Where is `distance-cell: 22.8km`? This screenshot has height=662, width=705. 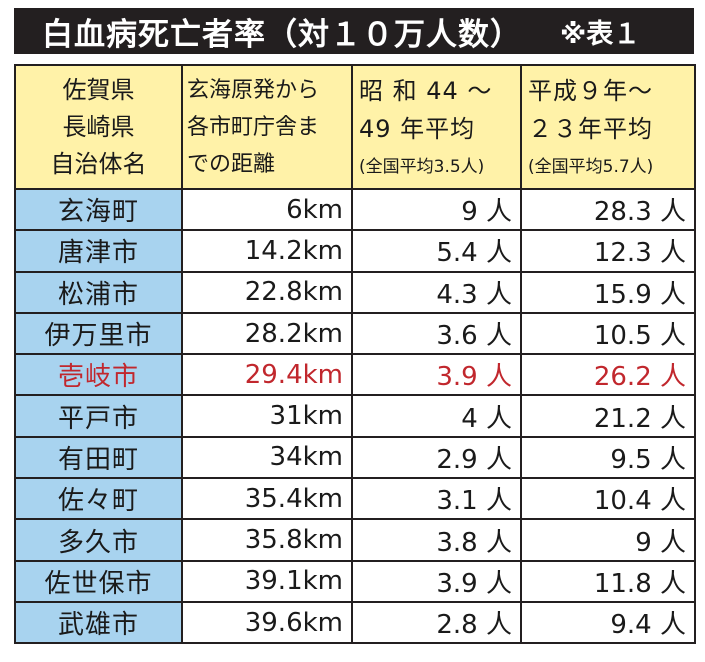
distance-cell: 22.8km is located at coordinates (267, 292).